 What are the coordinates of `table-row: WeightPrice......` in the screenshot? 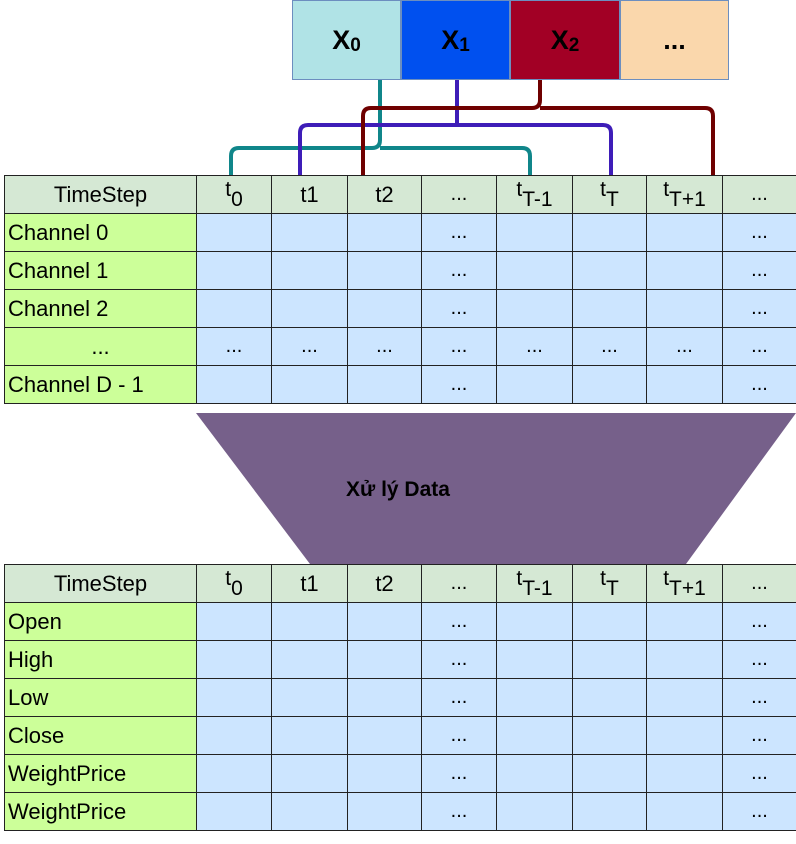 It's located at (400, 773).